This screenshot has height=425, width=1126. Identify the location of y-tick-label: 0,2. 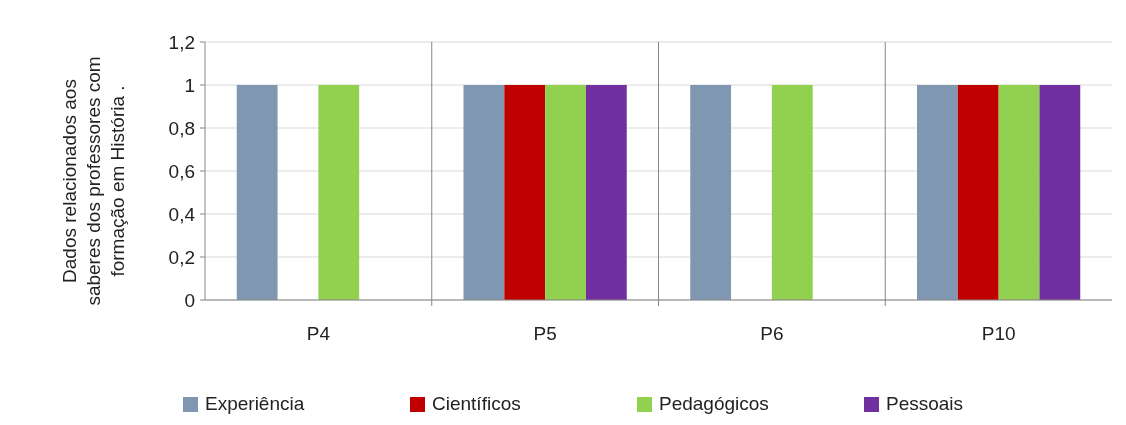
(181, 257).